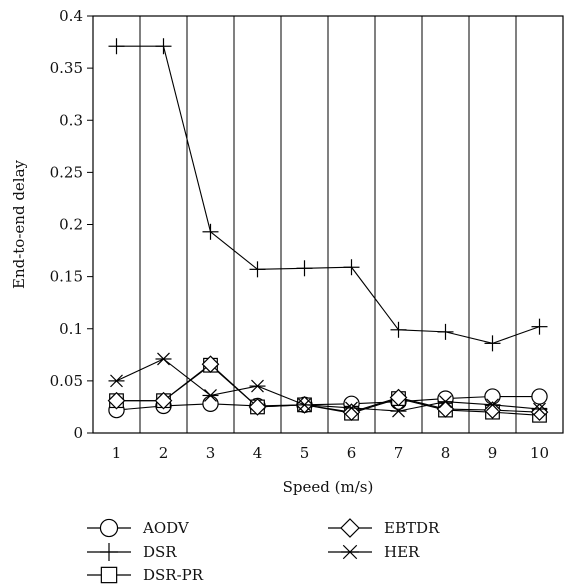 Image resolution: width=578 pixels, height=586 pixels. I want to click on y-tick-label: 0.05, so click(66, 381).